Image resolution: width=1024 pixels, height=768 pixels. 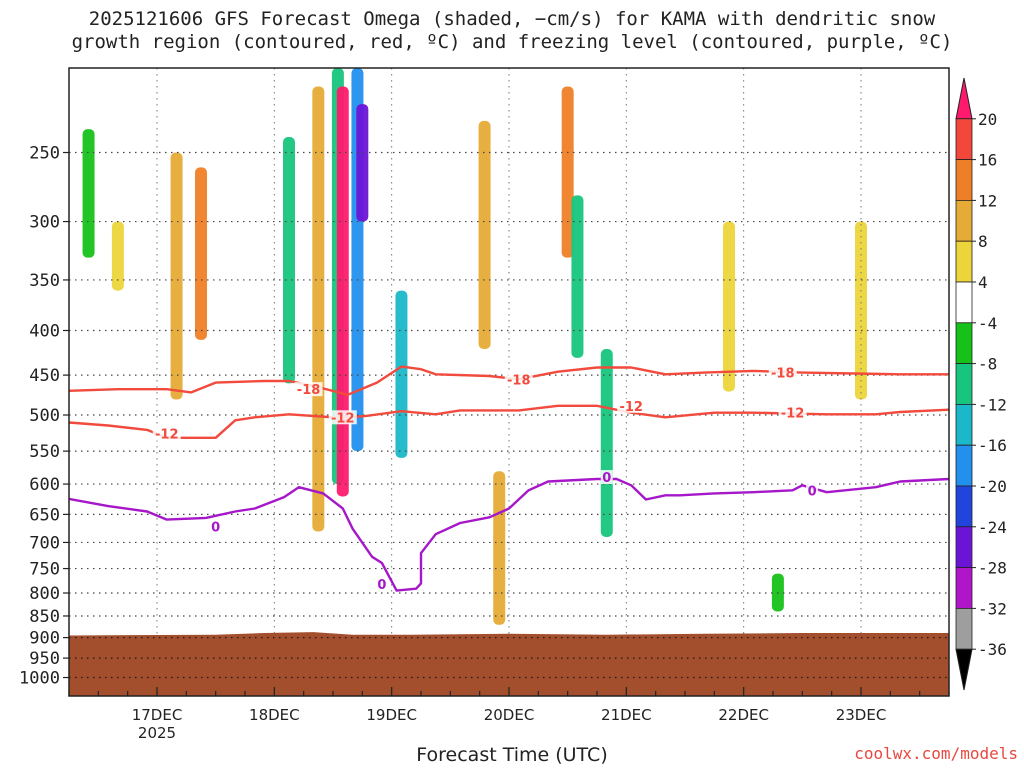 I want to click on colorbar-label: -36, so click(x=992, y=649).